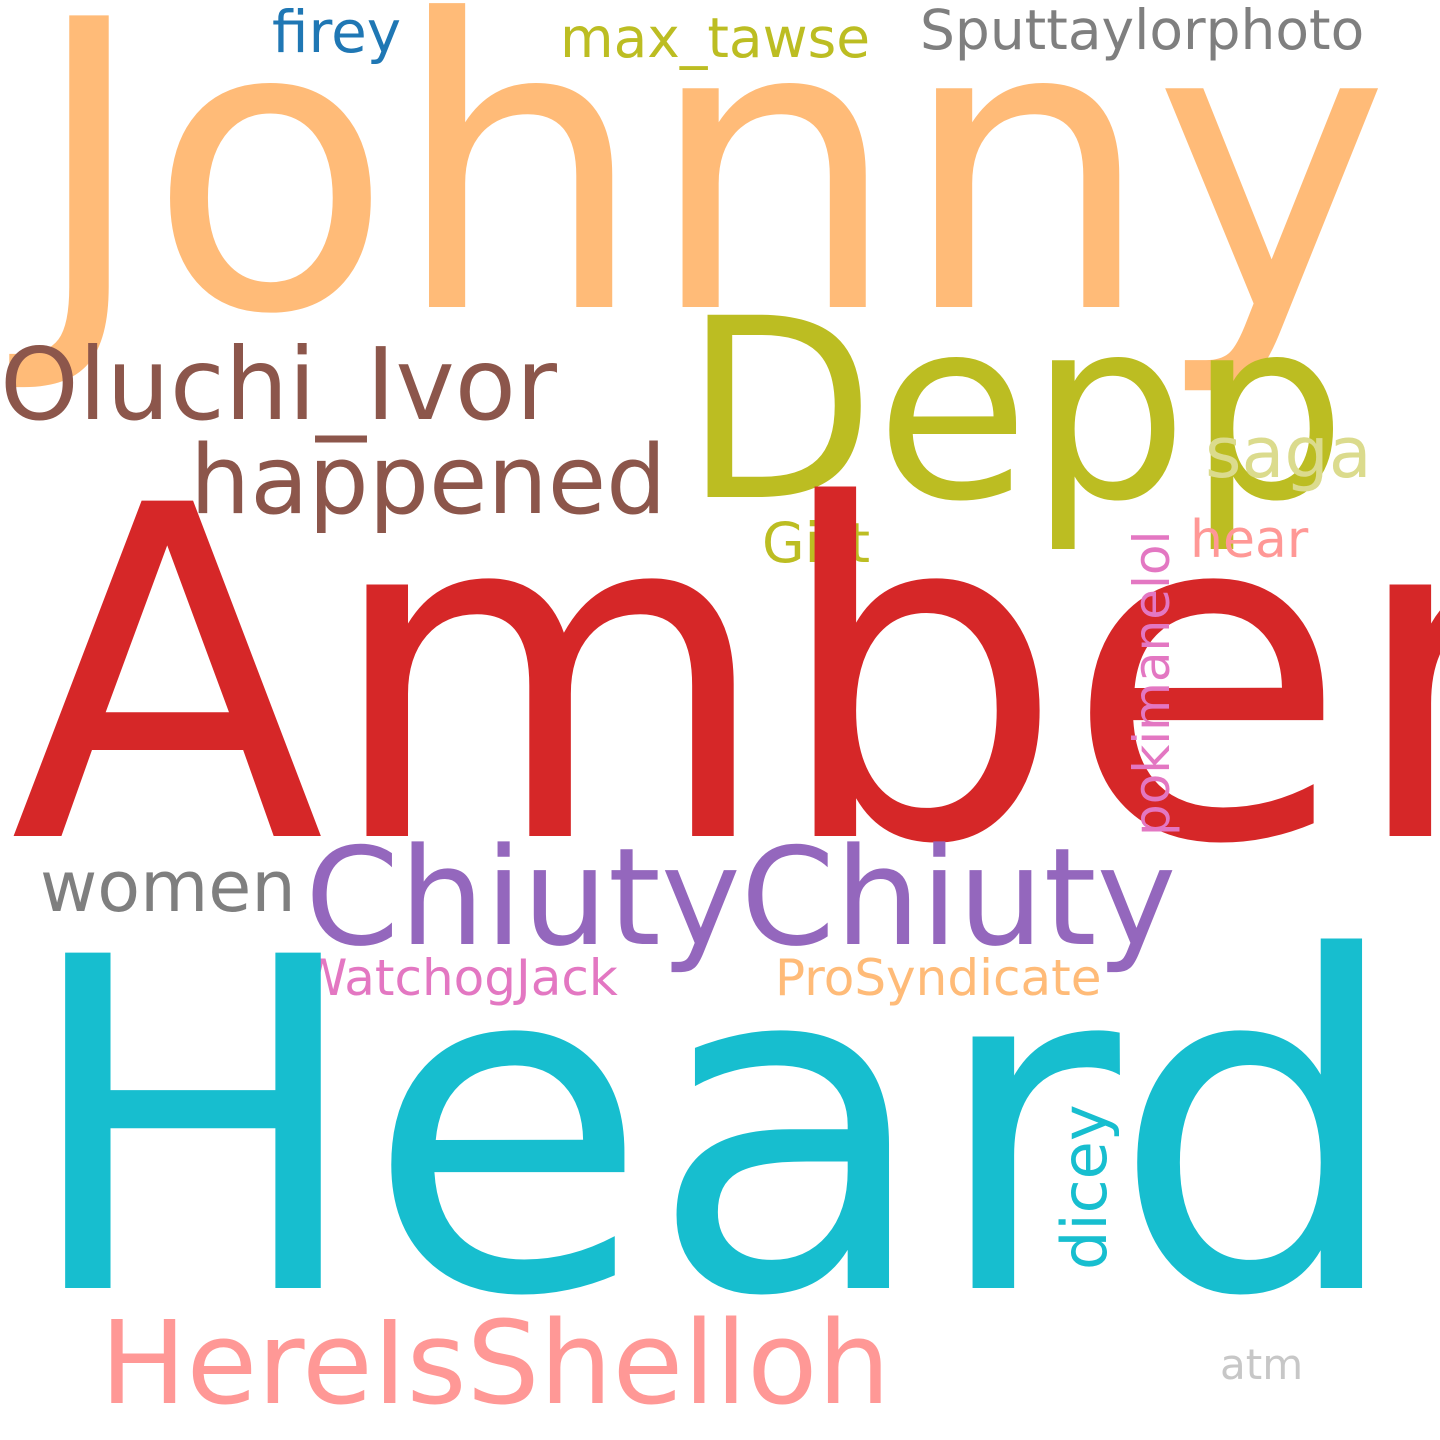 This screenshot has height=1440, width=1440. Describe the element at coordinates (1084, 1187) in the screenshot. I see `word-dicey: dicey` at that location.